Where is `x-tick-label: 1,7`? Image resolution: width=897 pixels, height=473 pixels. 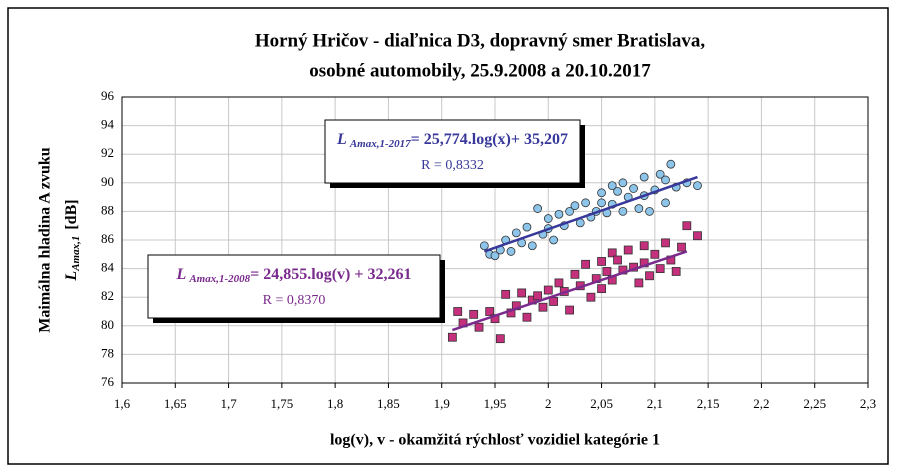 x-tick-label: 1,7 is located at coordinates (228, 403).